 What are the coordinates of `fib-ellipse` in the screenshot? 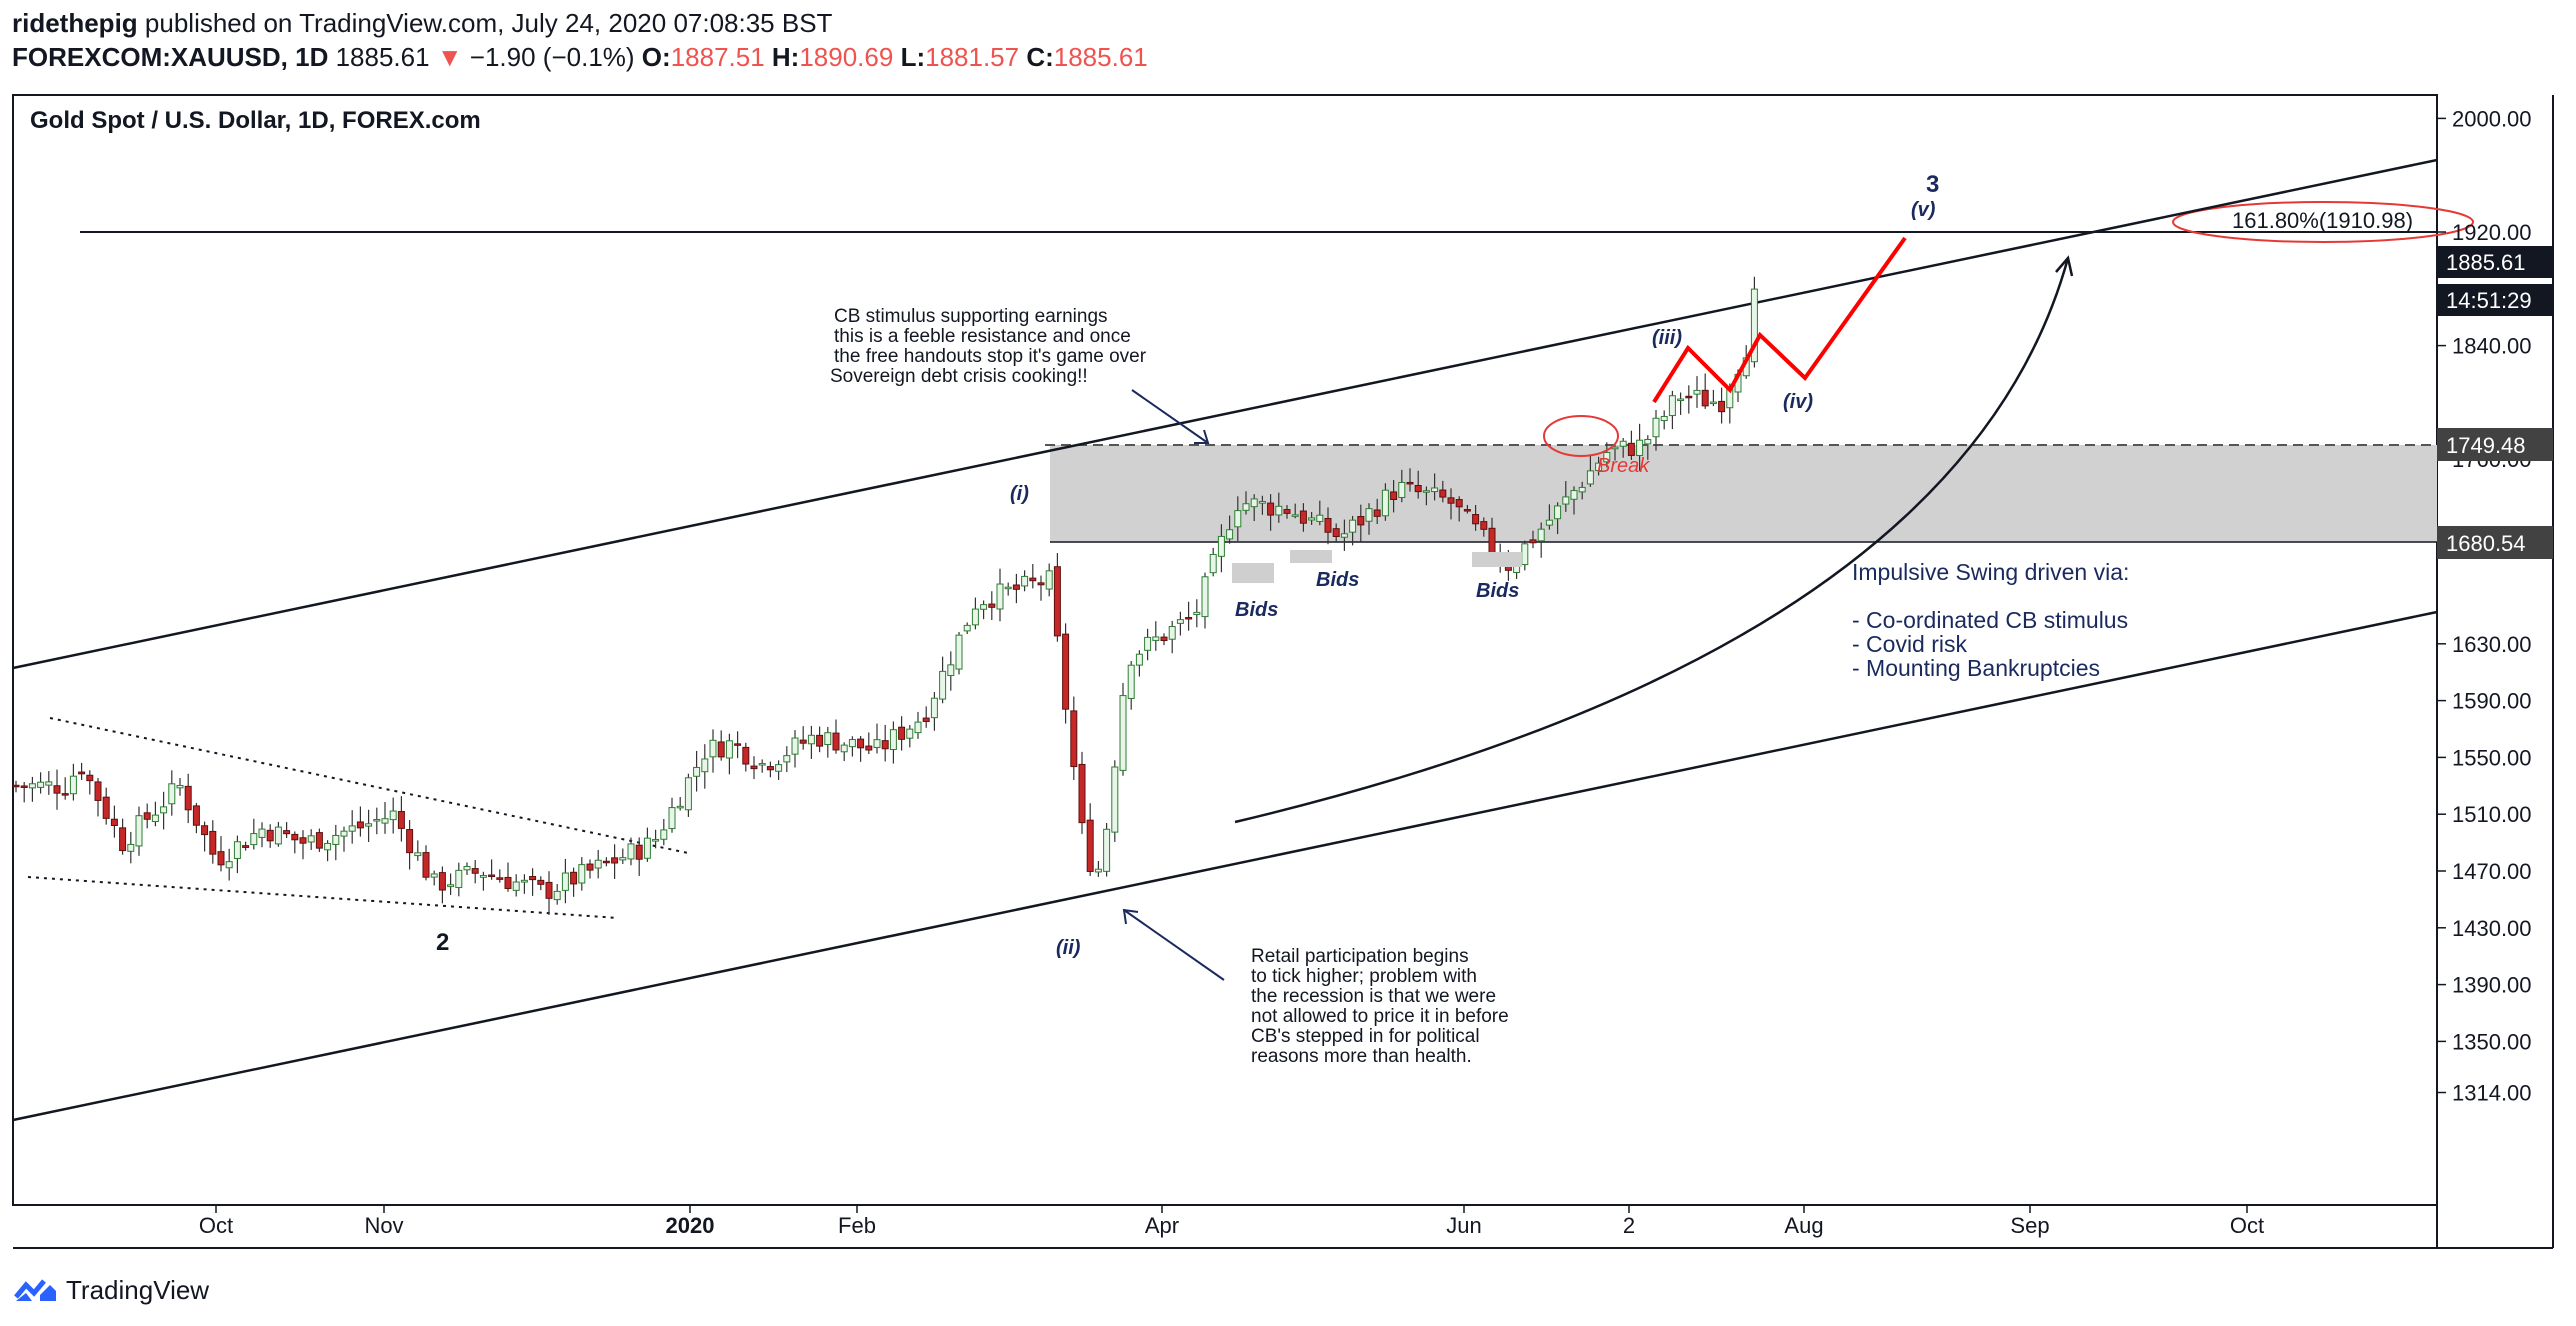 It's located at (2323, 222).